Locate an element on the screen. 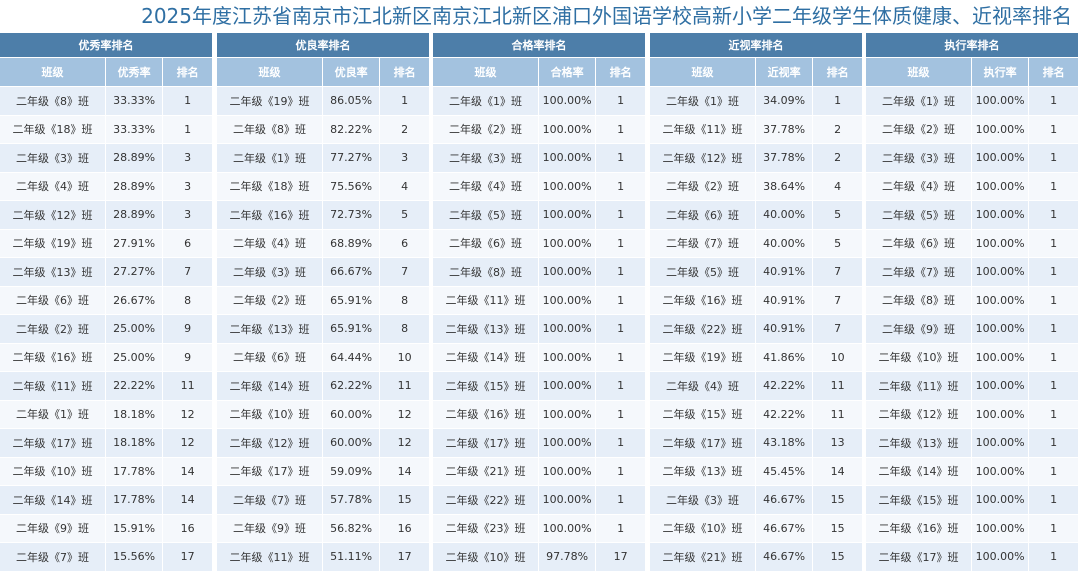 Image resolution: width=1080 pixels, height=572 pixels. cell-rank: 17 is located at coordinates (620, 556).